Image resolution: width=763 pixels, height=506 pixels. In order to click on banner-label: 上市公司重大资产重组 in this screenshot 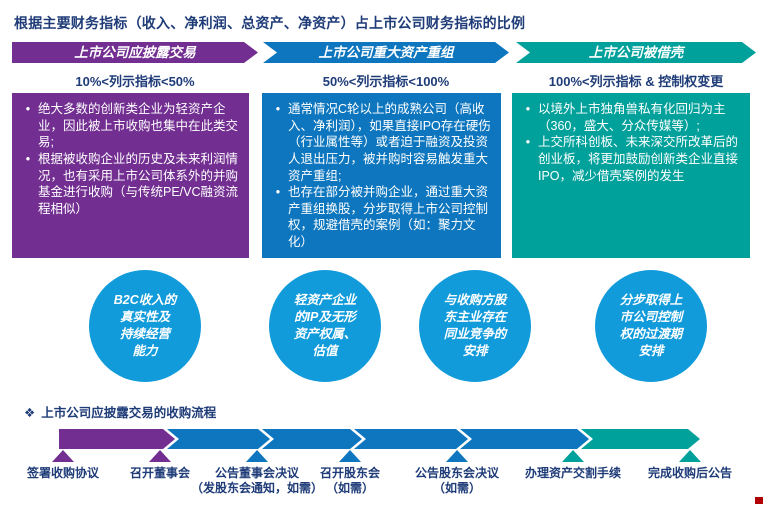, I will do `click(386, 52)`.